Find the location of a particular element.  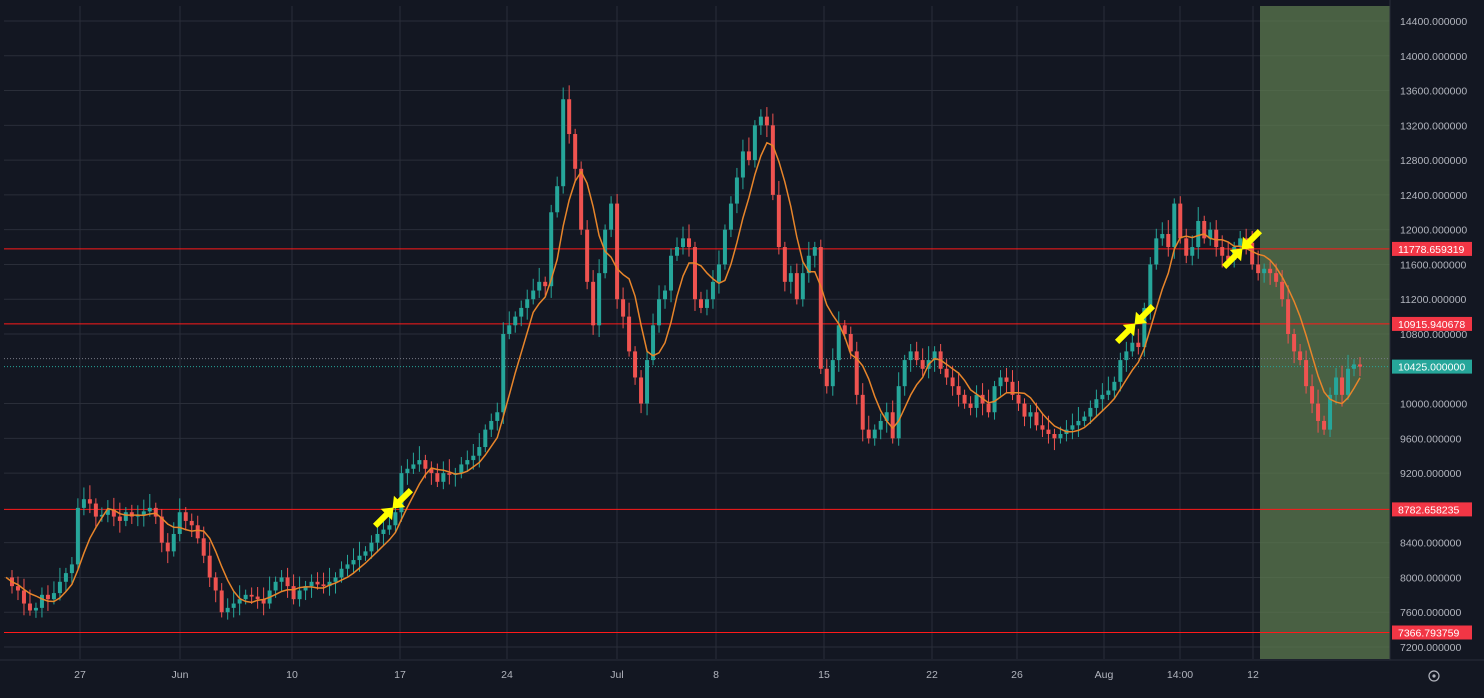

y-tick-label: 11600.000000 is located at coordinates (1433, 265).